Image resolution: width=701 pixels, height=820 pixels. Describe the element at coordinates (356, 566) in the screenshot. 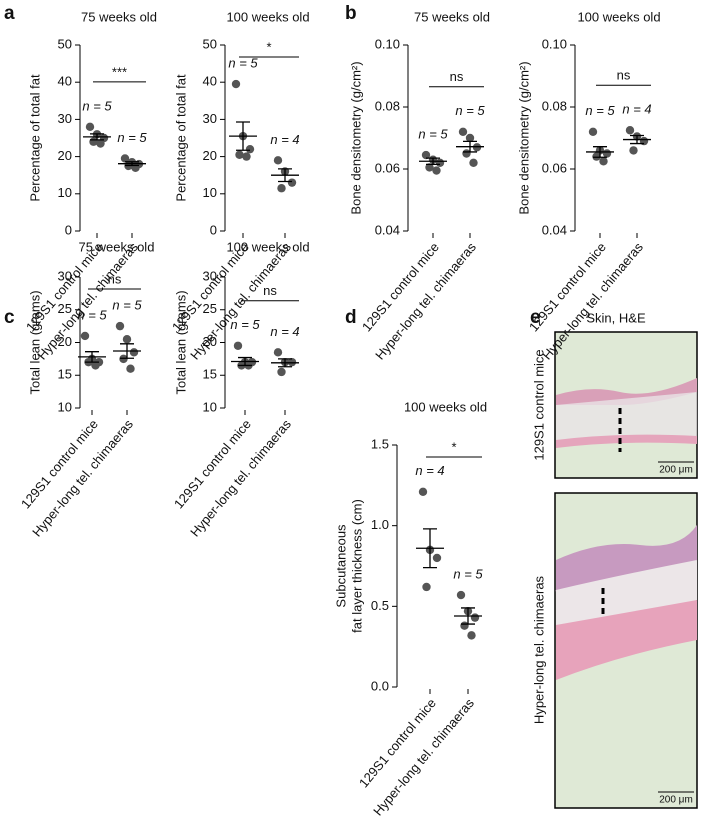

I see `y-axis-label: fat layer thickness (cm)` at that location.